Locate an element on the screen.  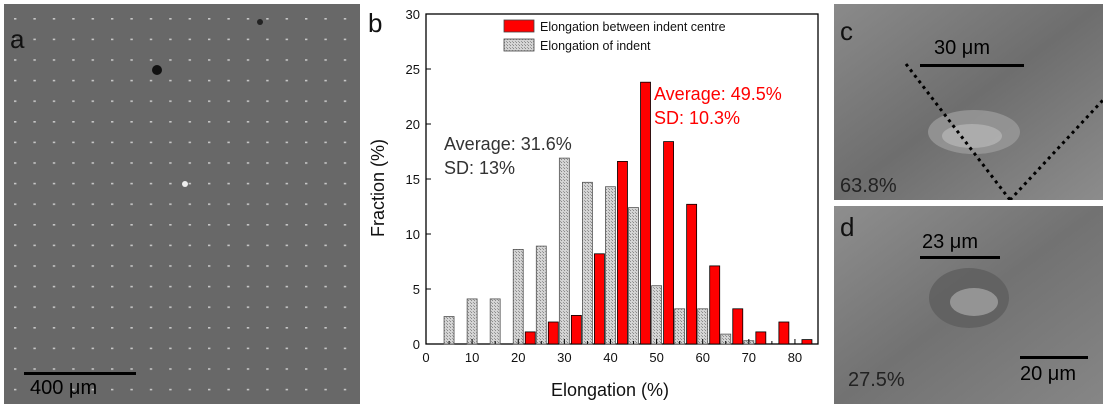
y-tick-label-5: 5 is located at coordinates (416, 289).